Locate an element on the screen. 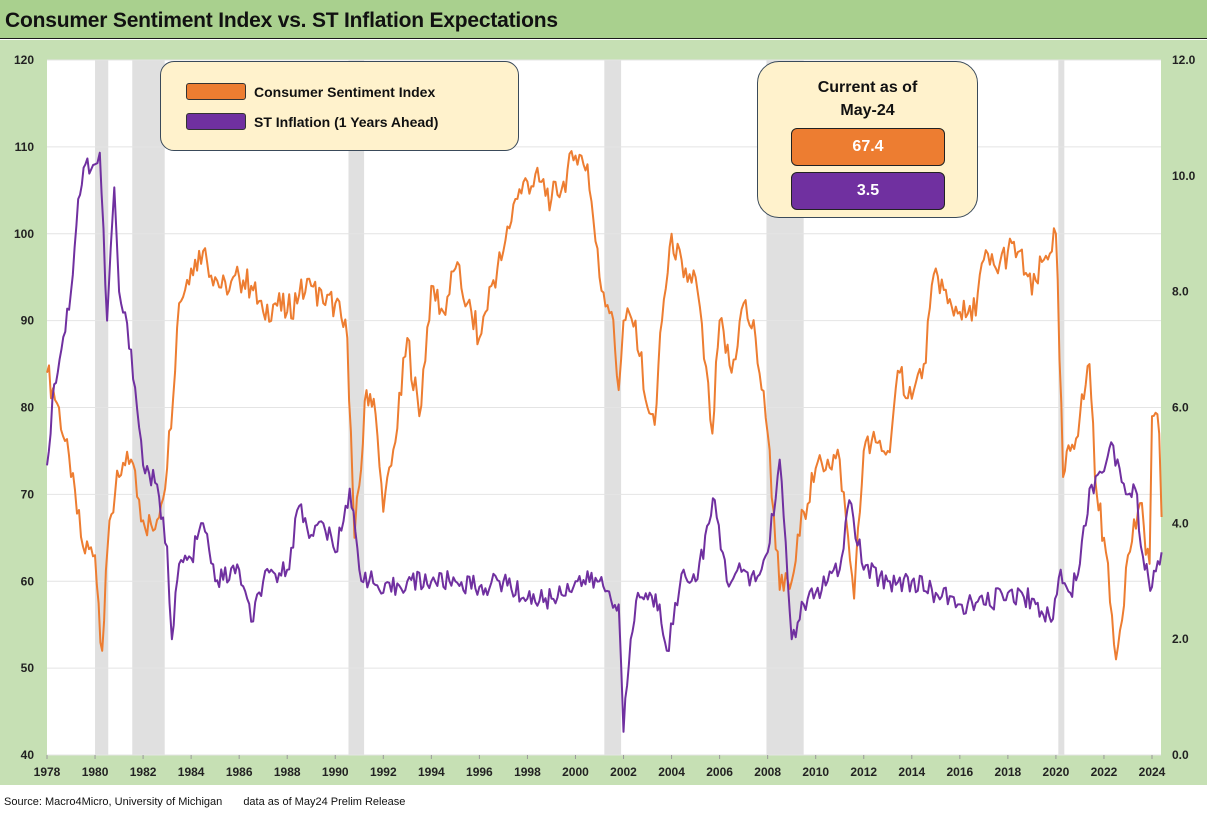  current-date: May-24 is located at coordinates (867, 110).